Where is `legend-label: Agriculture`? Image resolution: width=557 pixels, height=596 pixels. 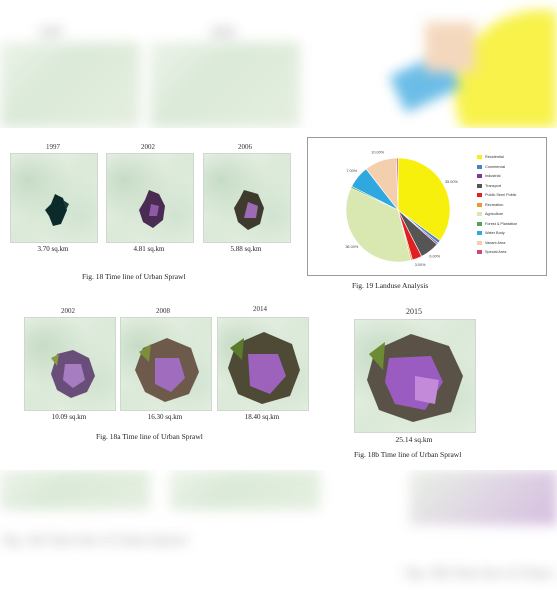
legend-label: Agriculture is located at coordinates (494, 214).